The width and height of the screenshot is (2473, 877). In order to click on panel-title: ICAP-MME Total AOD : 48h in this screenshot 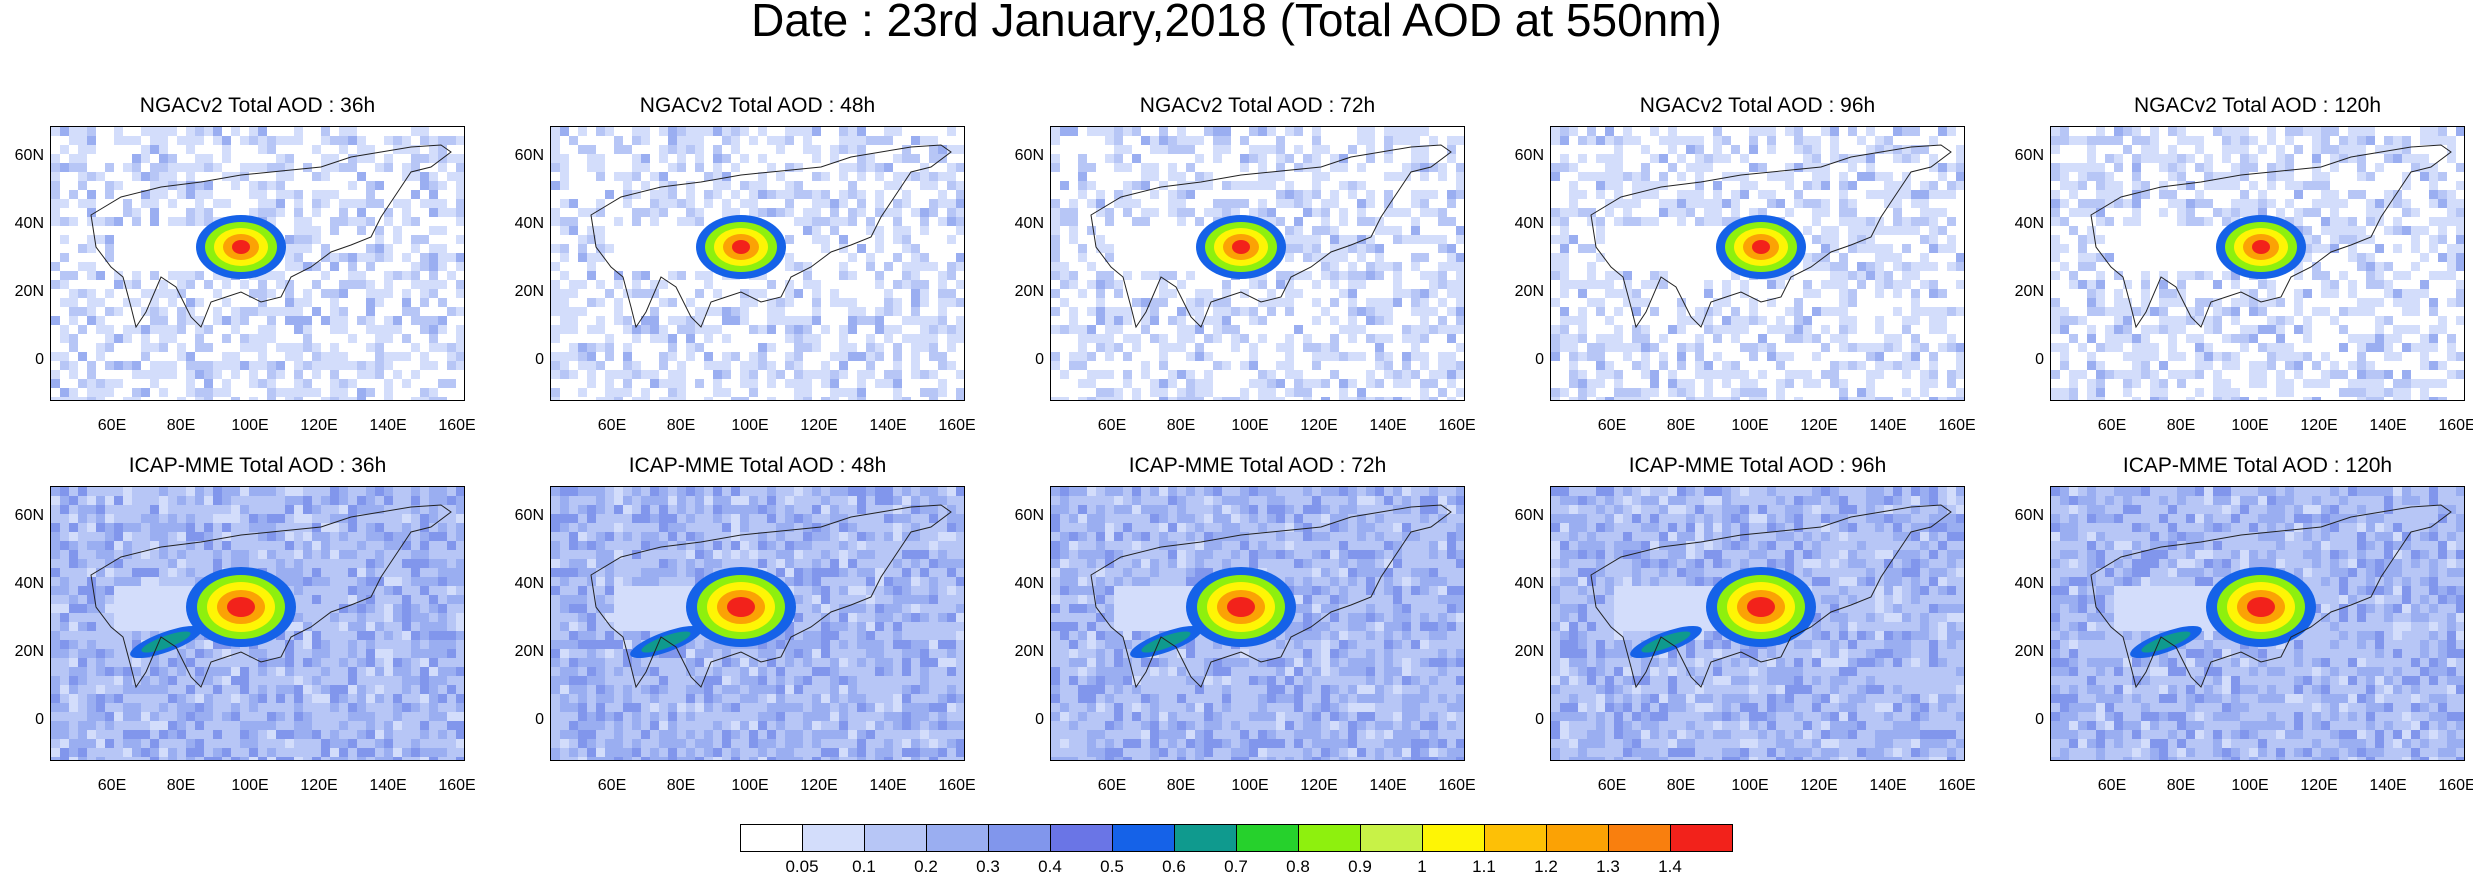, I will do `click(758, 466)`.